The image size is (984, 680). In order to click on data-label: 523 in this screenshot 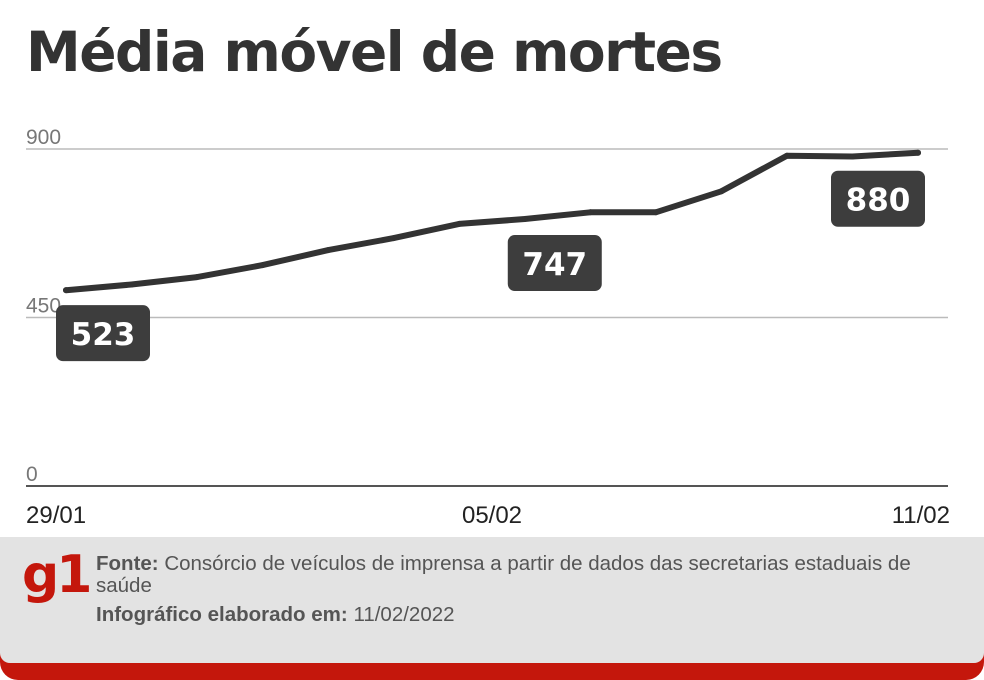, I will do `click(103, 335)`.